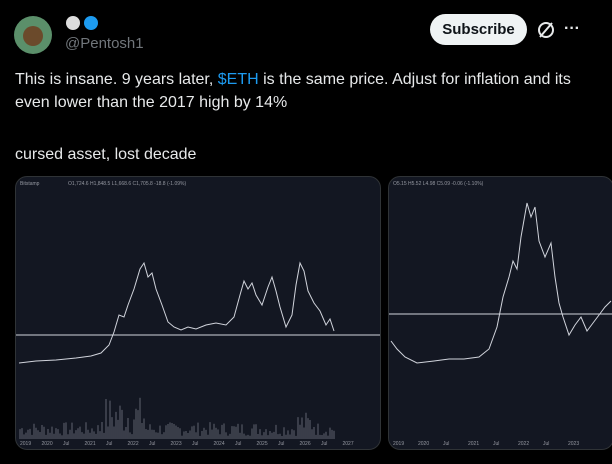  I want to click on emoji, so click(73, 23).